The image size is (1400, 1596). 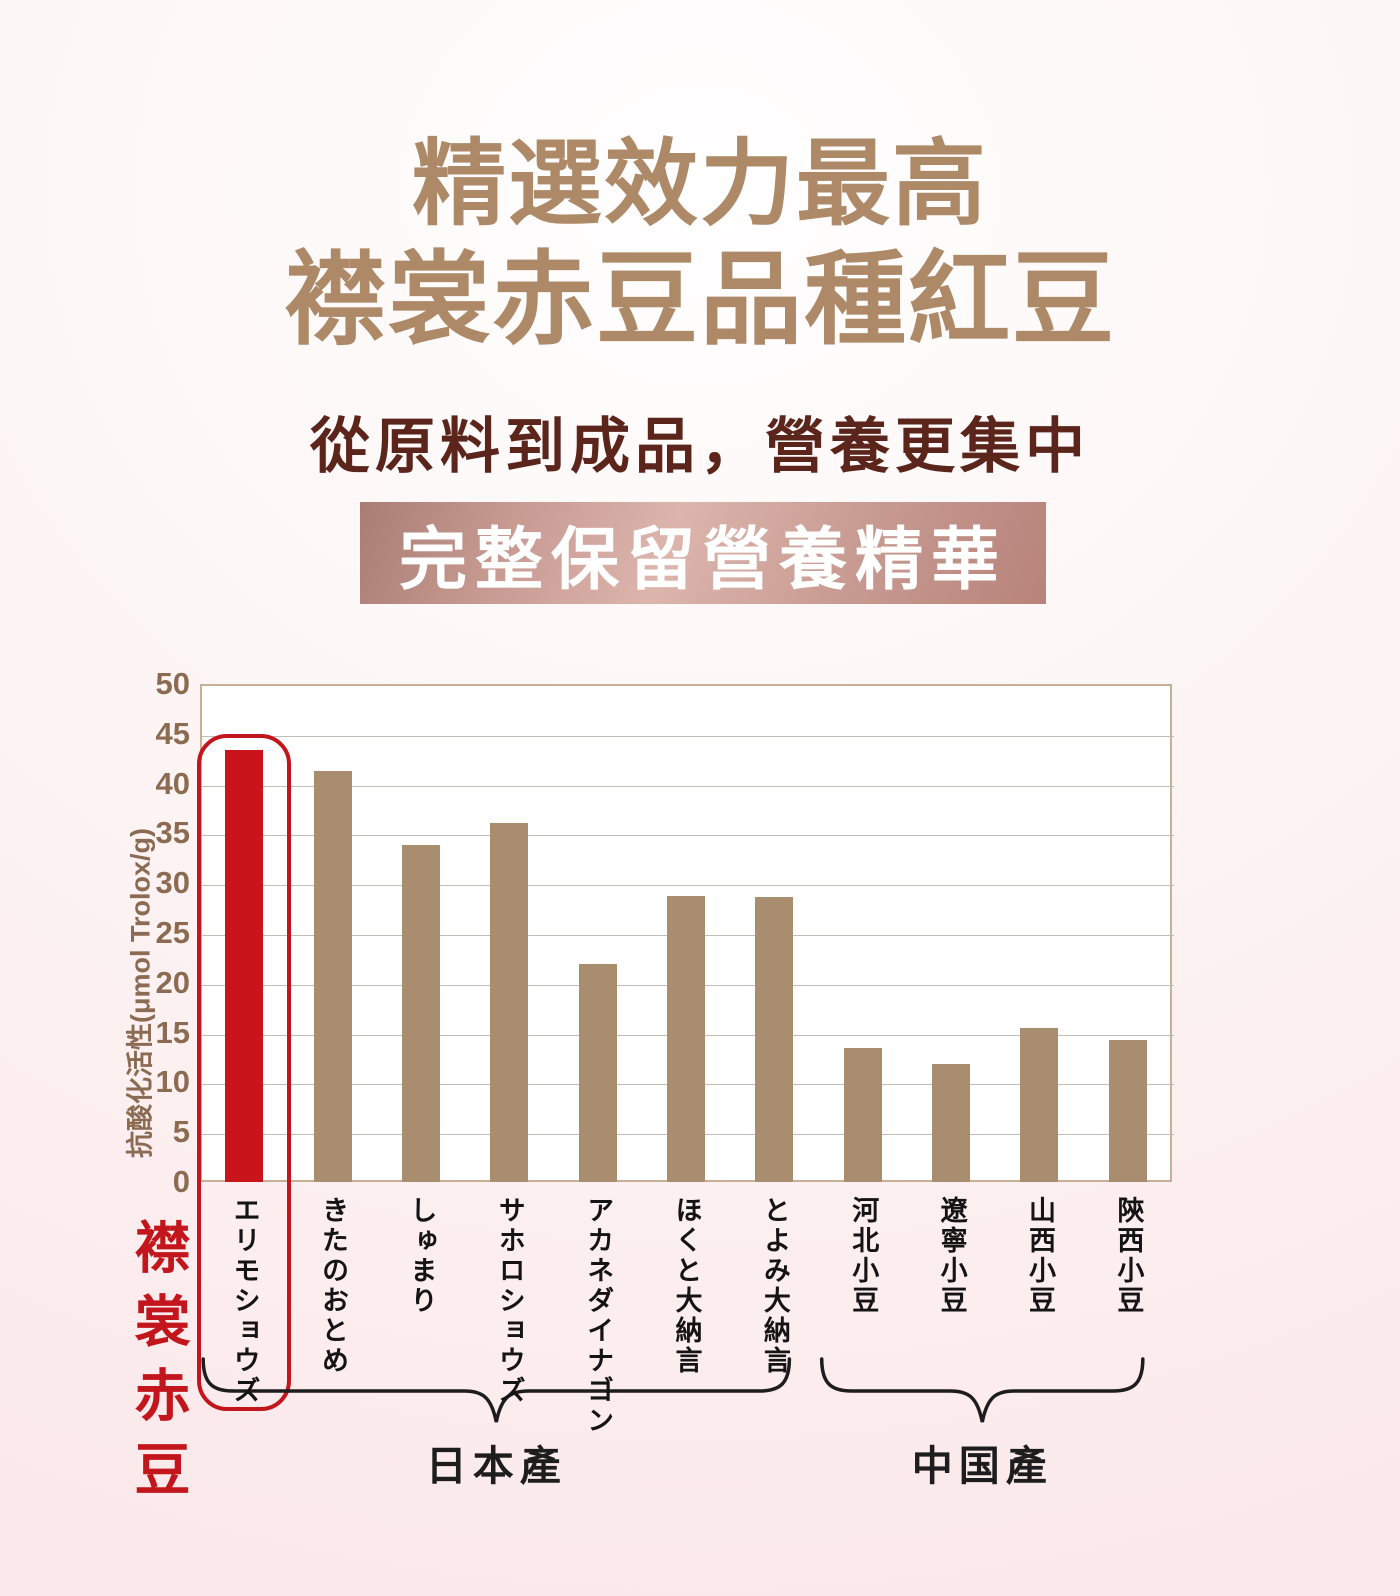 What do you see at coordinates (700, 300) in the screenshot?
I see `page-title-line2: 襟裳赤豆品種紅豆` at bounding box center [700, 300].